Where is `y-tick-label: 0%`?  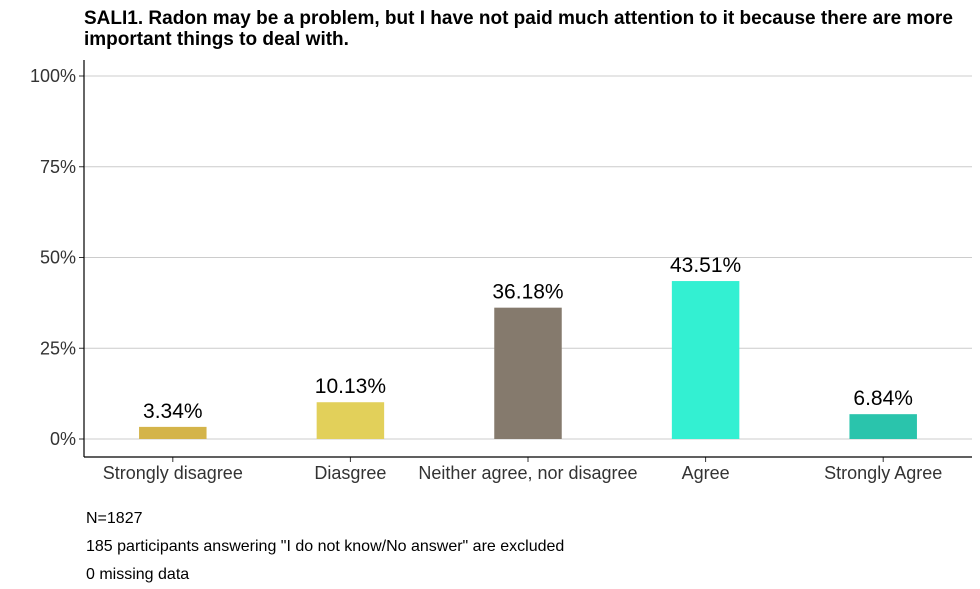 y-tick-label: 0% is located at coordinates (63, 439).